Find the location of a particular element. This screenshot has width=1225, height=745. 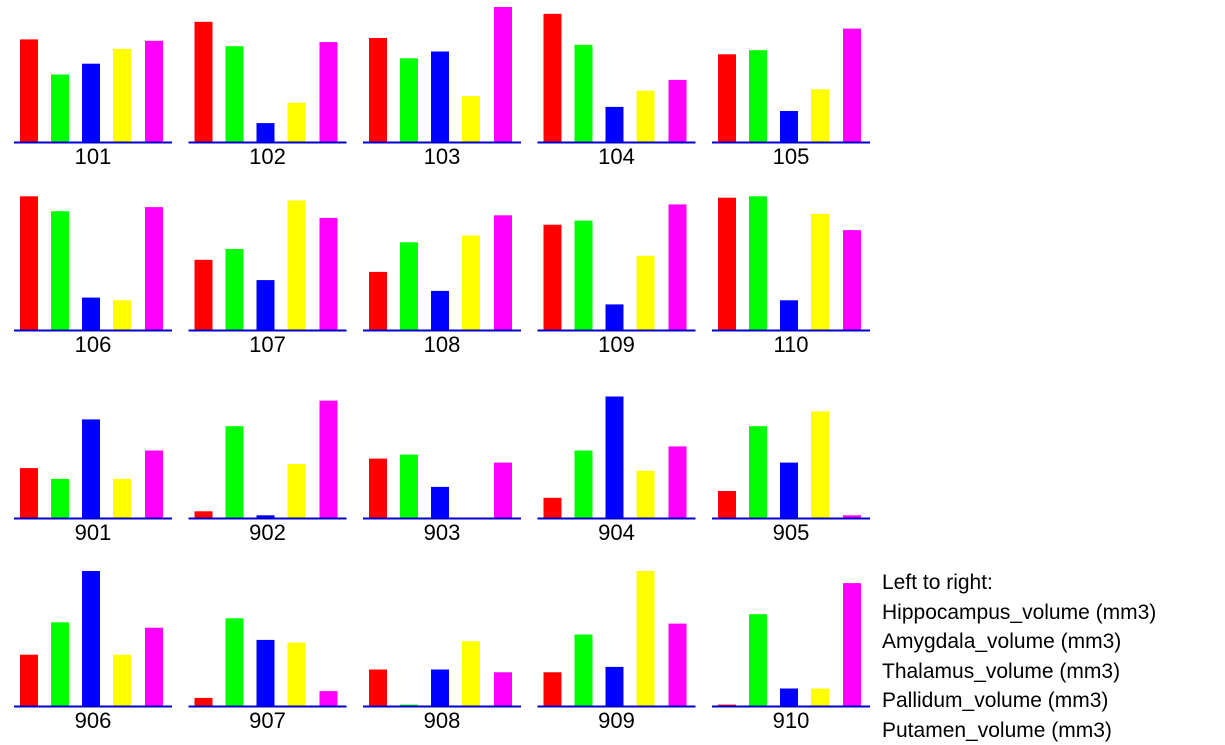

panel-label-907: 907 is located at coordinates (267, 720).